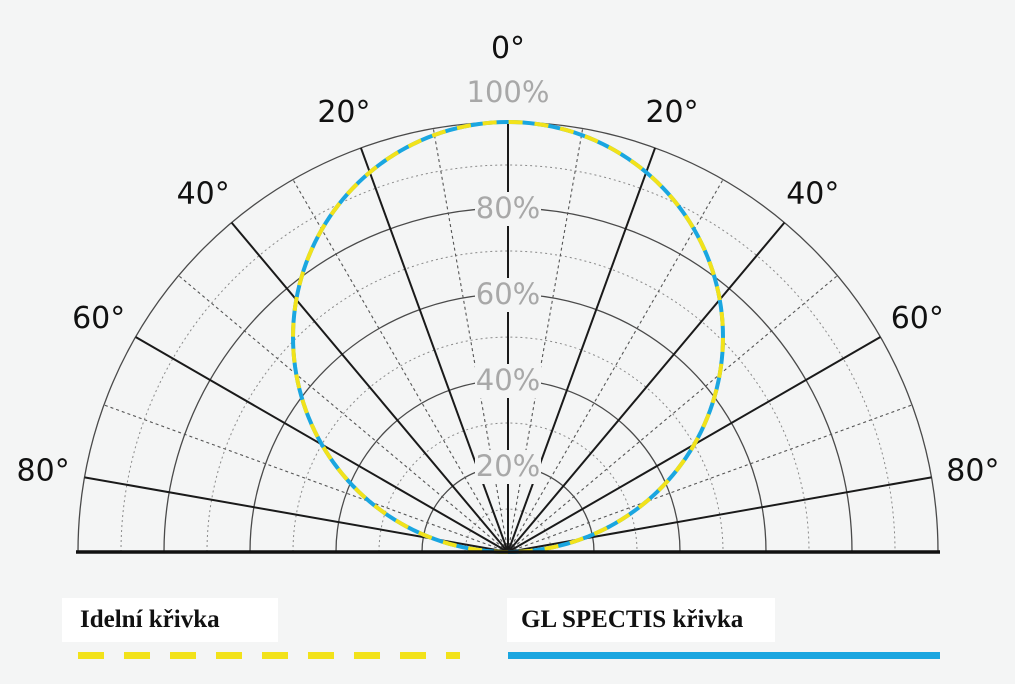  What do you see at coordinates (724, 655) in the screenshot?
I see `legend-gl-swatch` at bounding box center [724, 655].